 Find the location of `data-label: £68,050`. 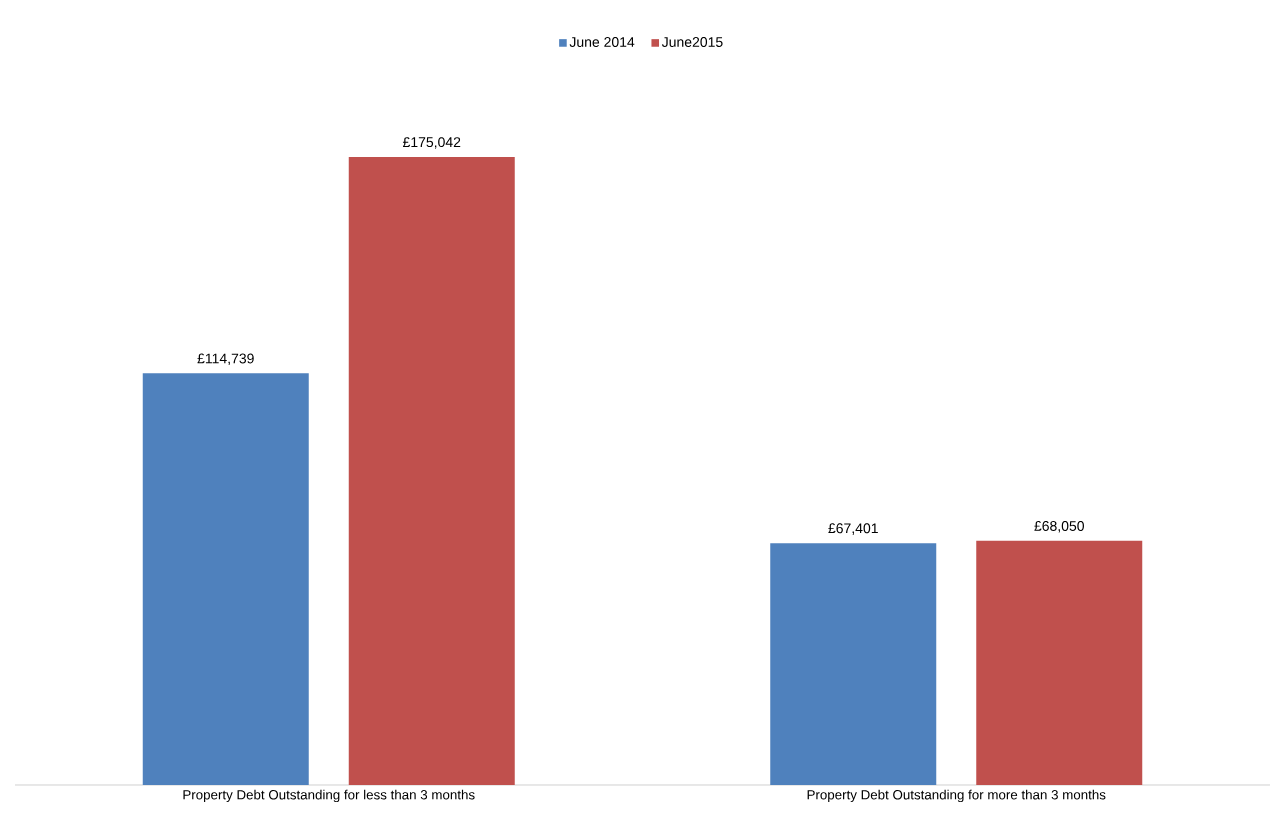

data-label: £68,050 is located at coordinates (1059, 527).